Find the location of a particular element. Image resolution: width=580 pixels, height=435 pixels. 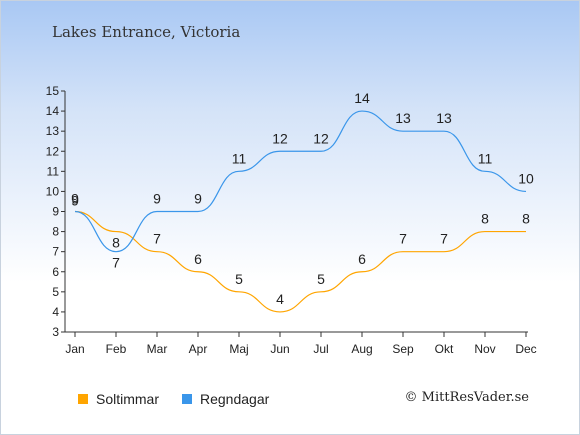

y-tick-label: 15 is located at coordinates (53, 91).